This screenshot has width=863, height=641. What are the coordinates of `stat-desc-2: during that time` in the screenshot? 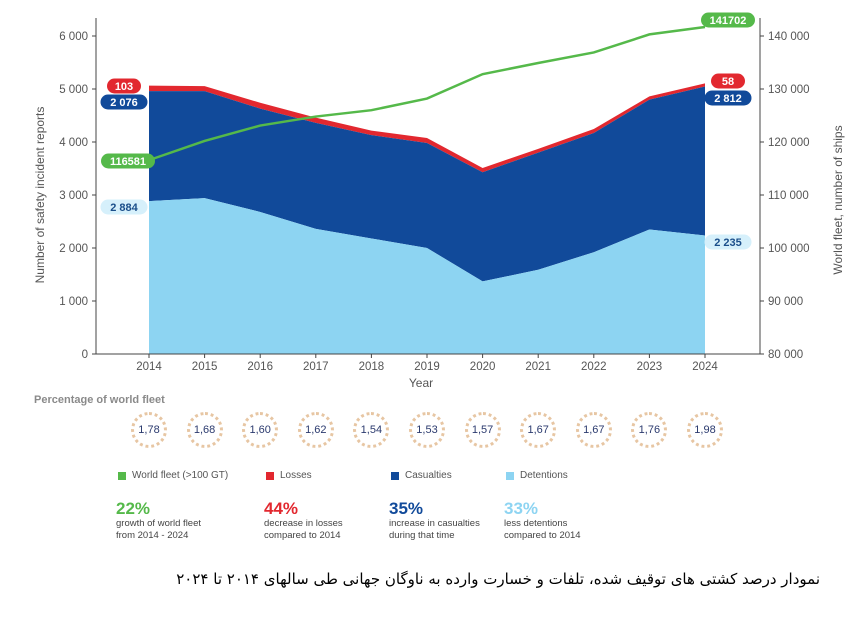 It's located at (422, 535).